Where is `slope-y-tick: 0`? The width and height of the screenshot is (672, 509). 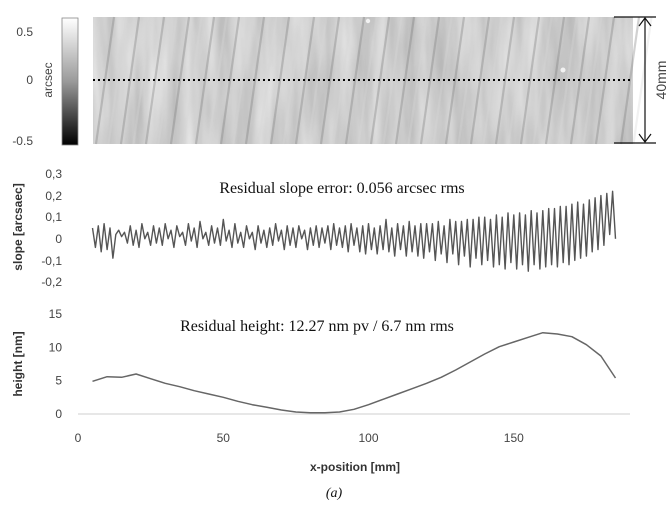
slope-y-tick: 0 is located at coordinates (58, 239).